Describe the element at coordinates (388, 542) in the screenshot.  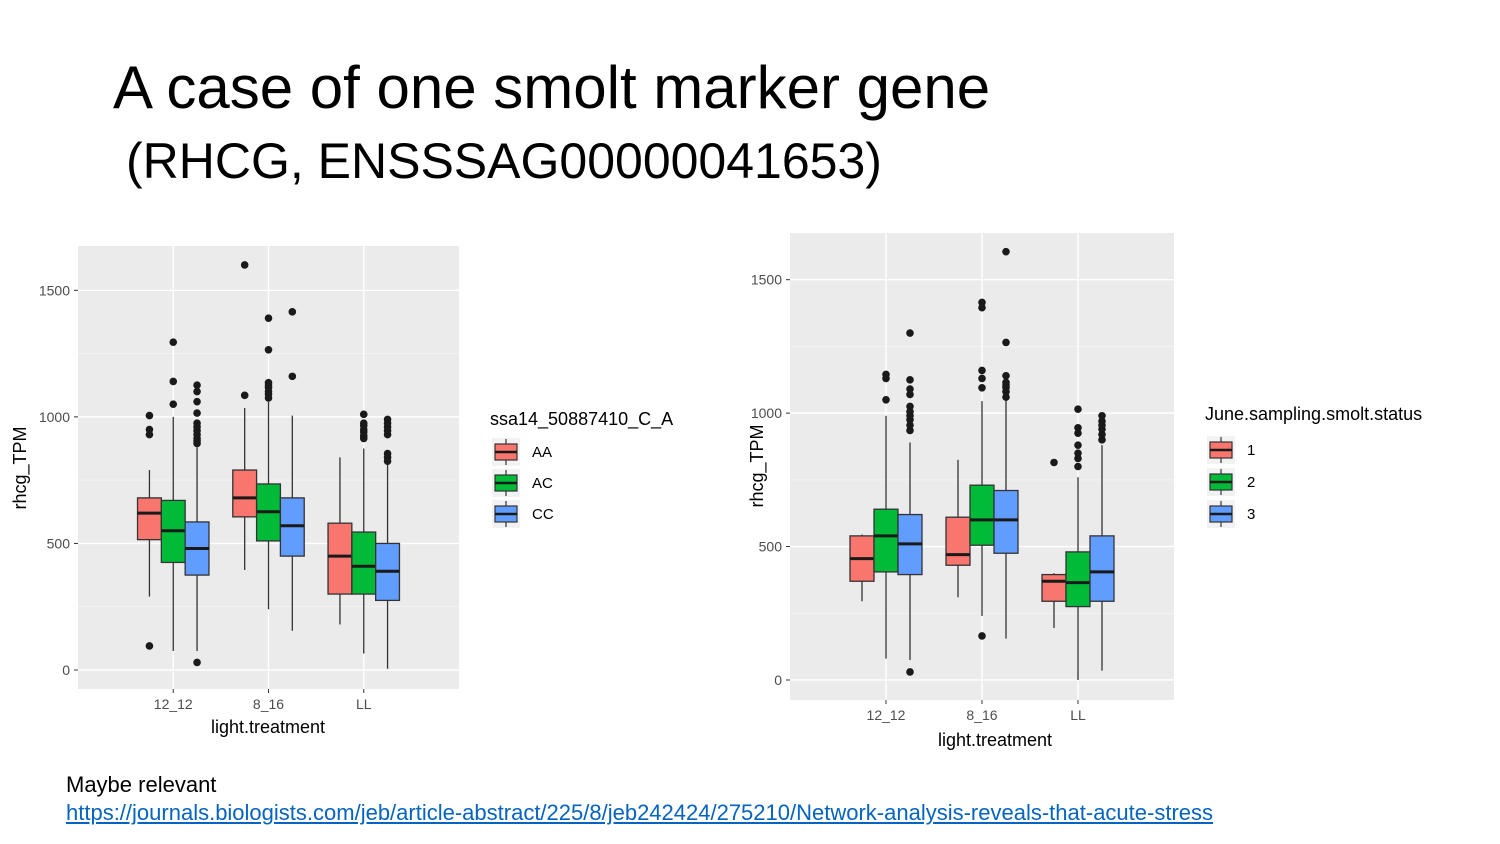
I see `box-CC-LL` at that location.